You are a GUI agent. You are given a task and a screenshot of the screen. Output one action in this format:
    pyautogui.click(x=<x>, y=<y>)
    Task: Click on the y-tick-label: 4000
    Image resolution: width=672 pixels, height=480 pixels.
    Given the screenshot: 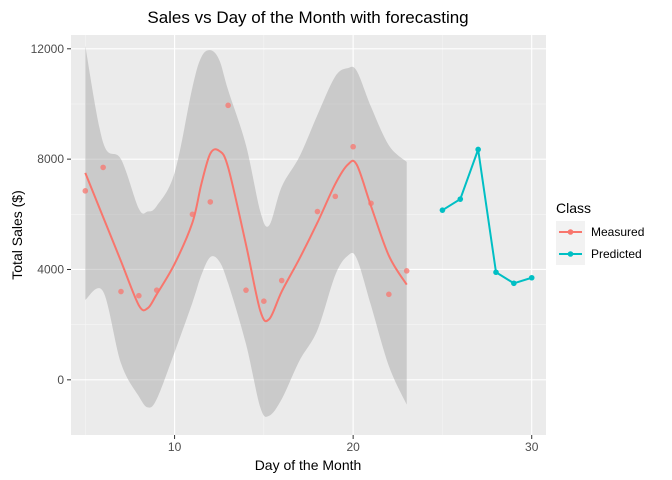 What is the action you would take?
    pyautogui.click(x=50, y=269)
    